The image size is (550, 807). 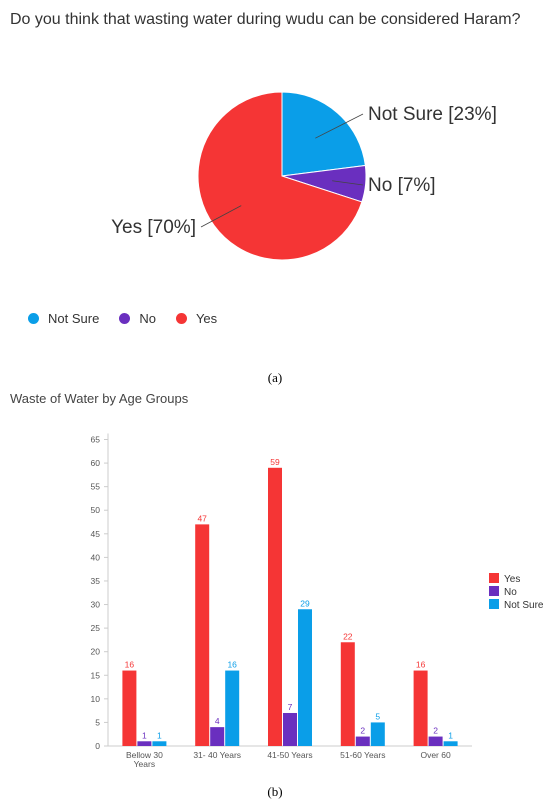 I want to click on data-label-yes: 22, so click(x=348, y=636).